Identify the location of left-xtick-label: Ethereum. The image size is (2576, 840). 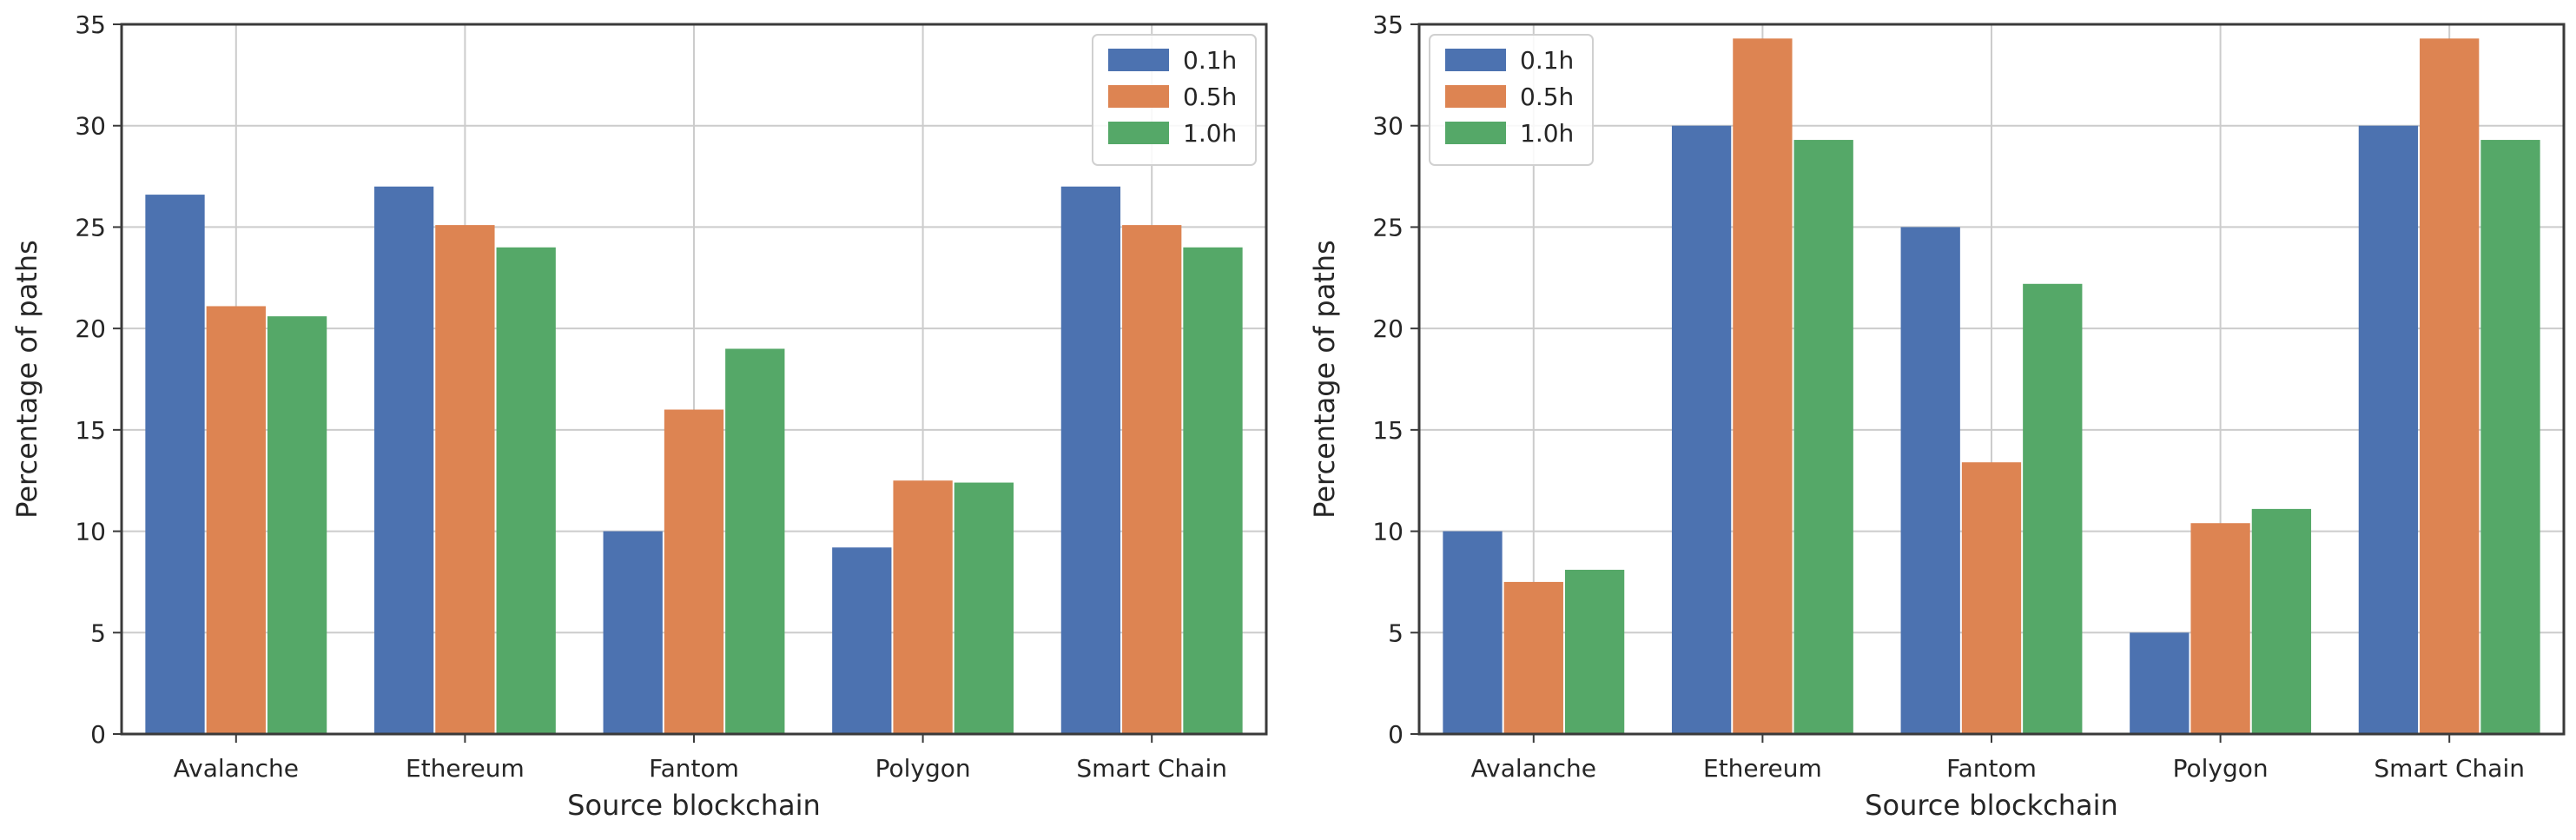
(465, 768).